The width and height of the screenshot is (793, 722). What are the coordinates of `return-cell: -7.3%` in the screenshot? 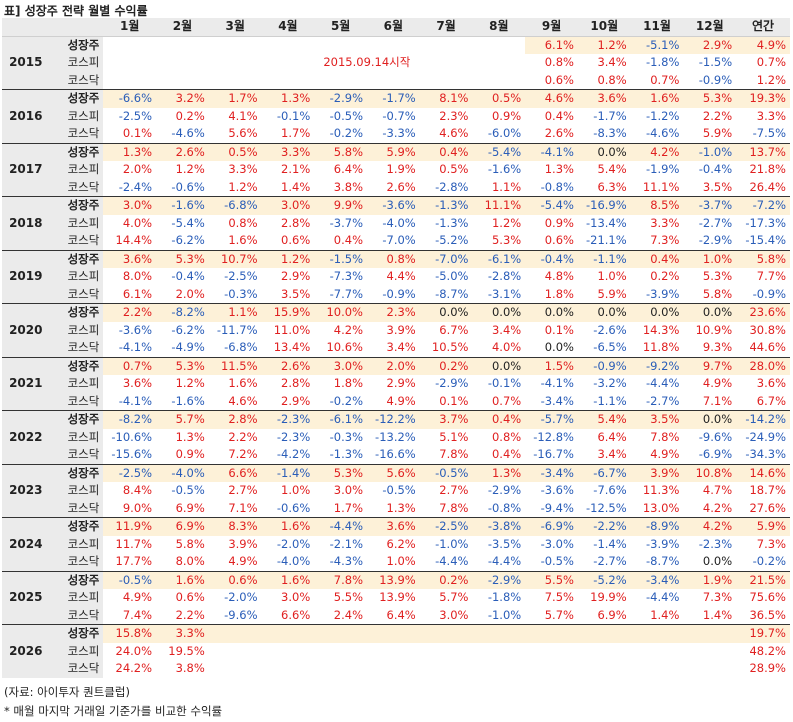 It's located at (346, 276).